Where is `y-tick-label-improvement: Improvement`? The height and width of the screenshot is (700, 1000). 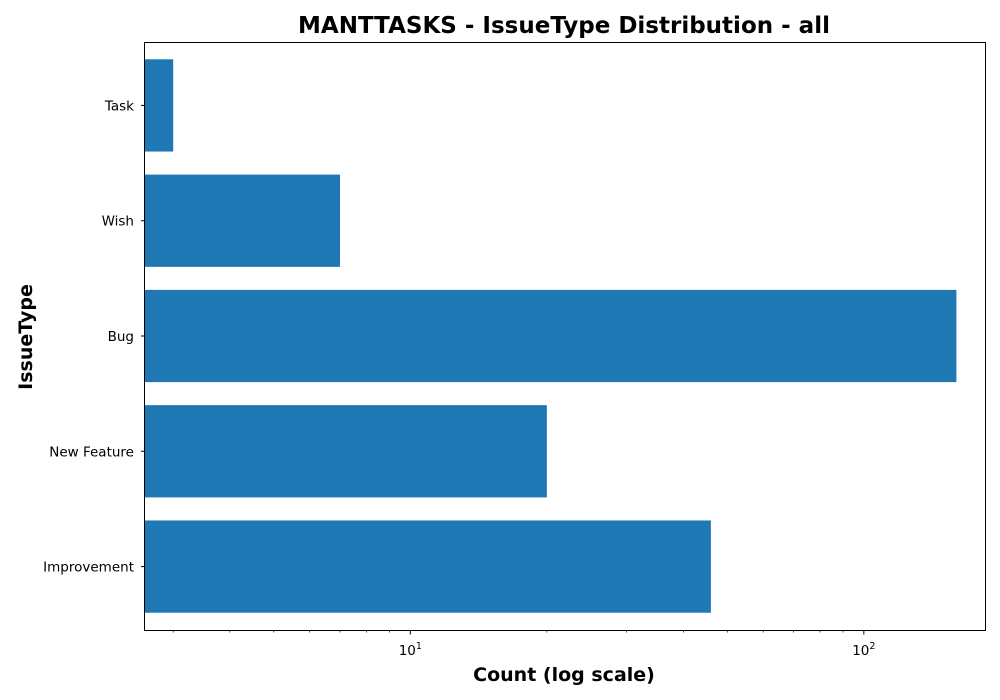 y-tick-label-improvement: Improvement is located at coordinates (88, 568).